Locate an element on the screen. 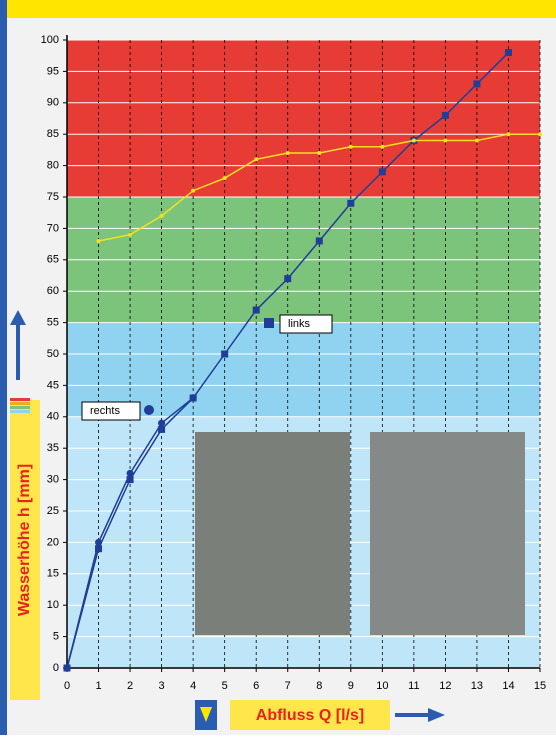 Image resolution: width=556 pixels, height=740 pixels. x-tick-label: 5 is located at coordinates (225, 686).